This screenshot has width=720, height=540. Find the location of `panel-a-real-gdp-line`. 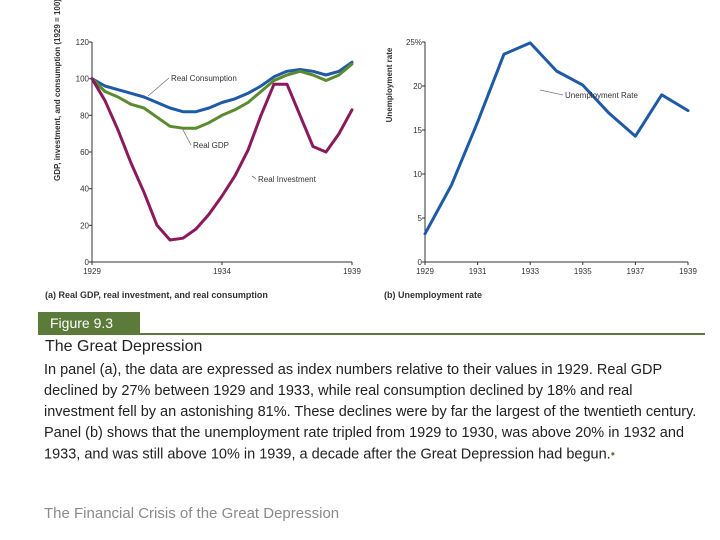

panel-a-real-gdp-line is located at coordinates (222, 96).